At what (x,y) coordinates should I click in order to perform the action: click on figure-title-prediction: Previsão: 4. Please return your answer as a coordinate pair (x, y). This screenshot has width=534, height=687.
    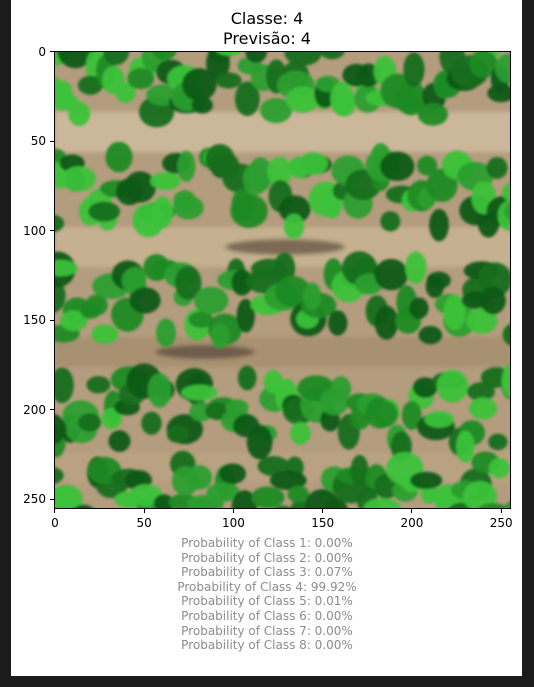
    Looking at the image, I should click on (267, 38).